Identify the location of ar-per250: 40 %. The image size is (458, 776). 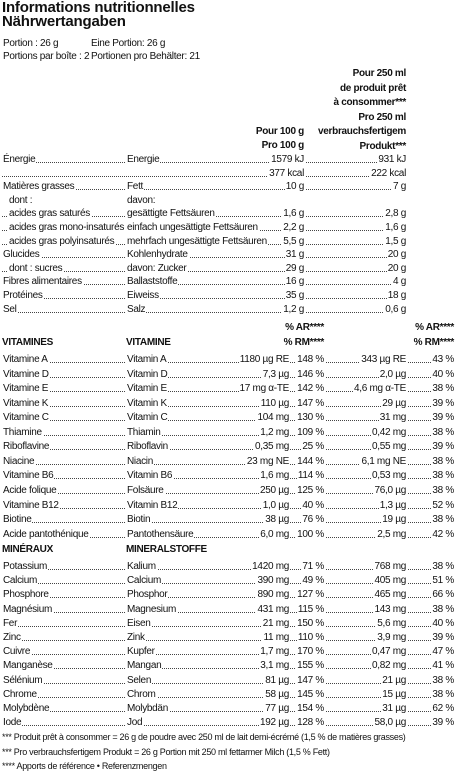
(443, 374).